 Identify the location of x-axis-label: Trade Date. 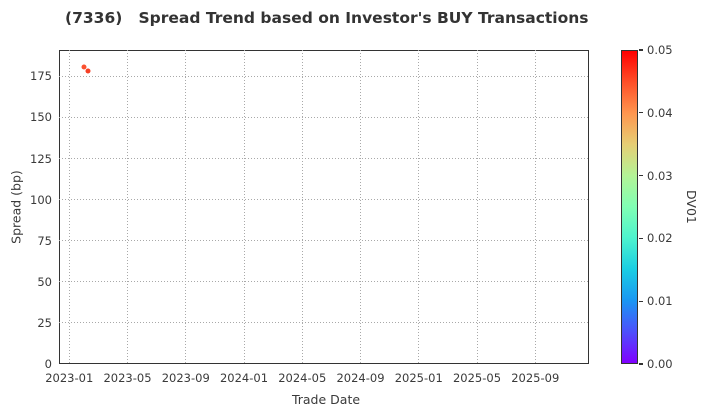
(326, 399).